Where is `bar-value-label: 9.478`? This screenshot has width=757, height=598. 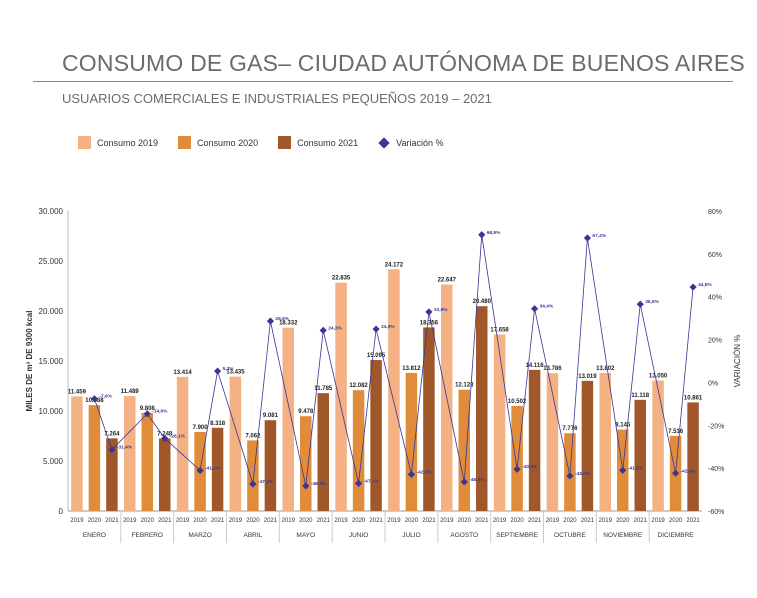 bar-value-label: 9.478 is located at coordinates (306, 412).